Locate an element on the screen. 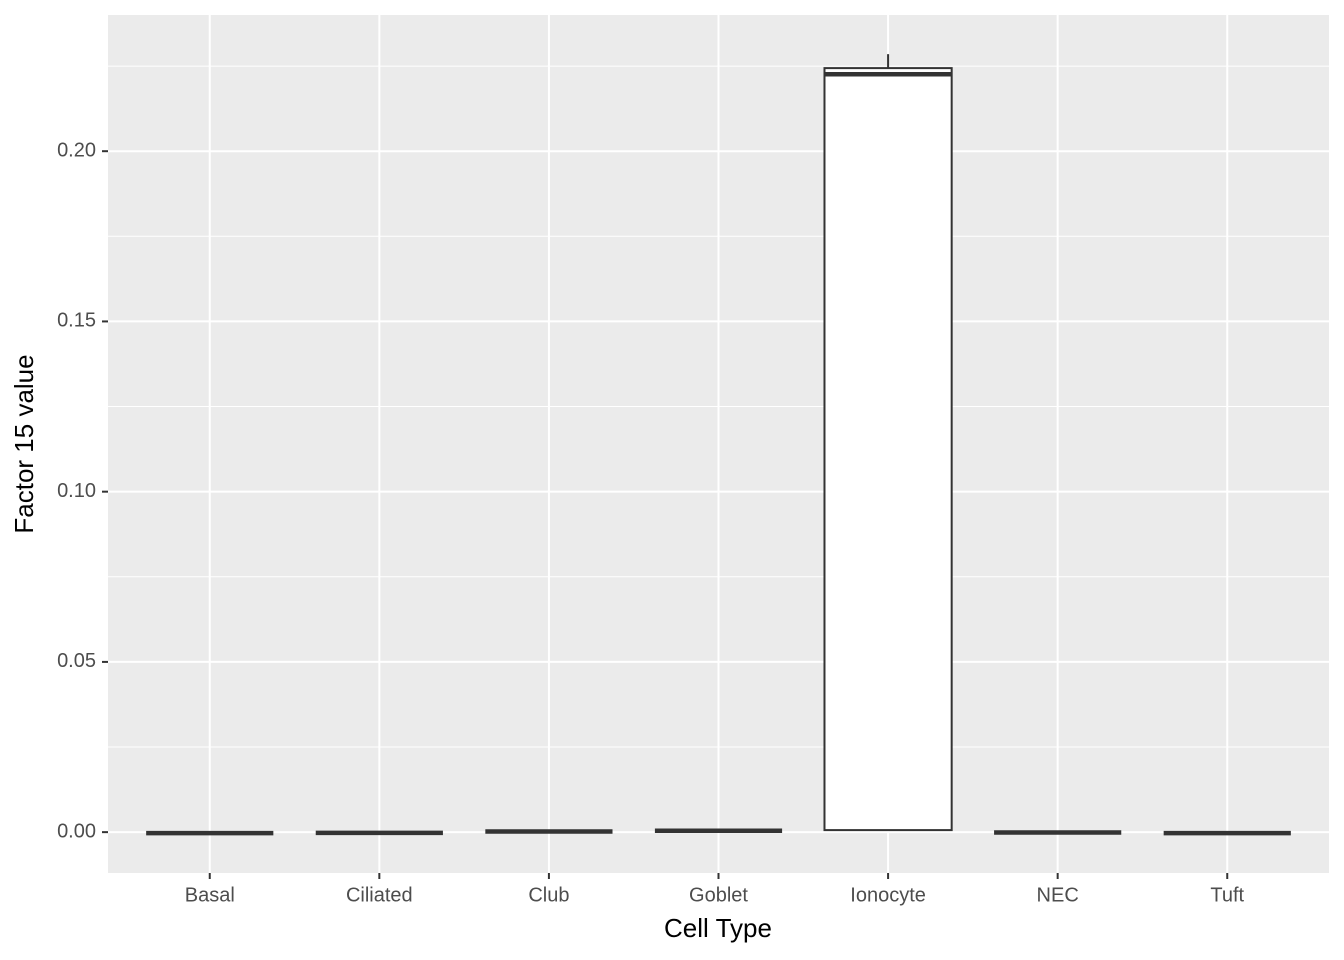 The height and width of the screenshot is (960, 1344). y-tick-label: 0.20 is located at coordinates (76, 150).